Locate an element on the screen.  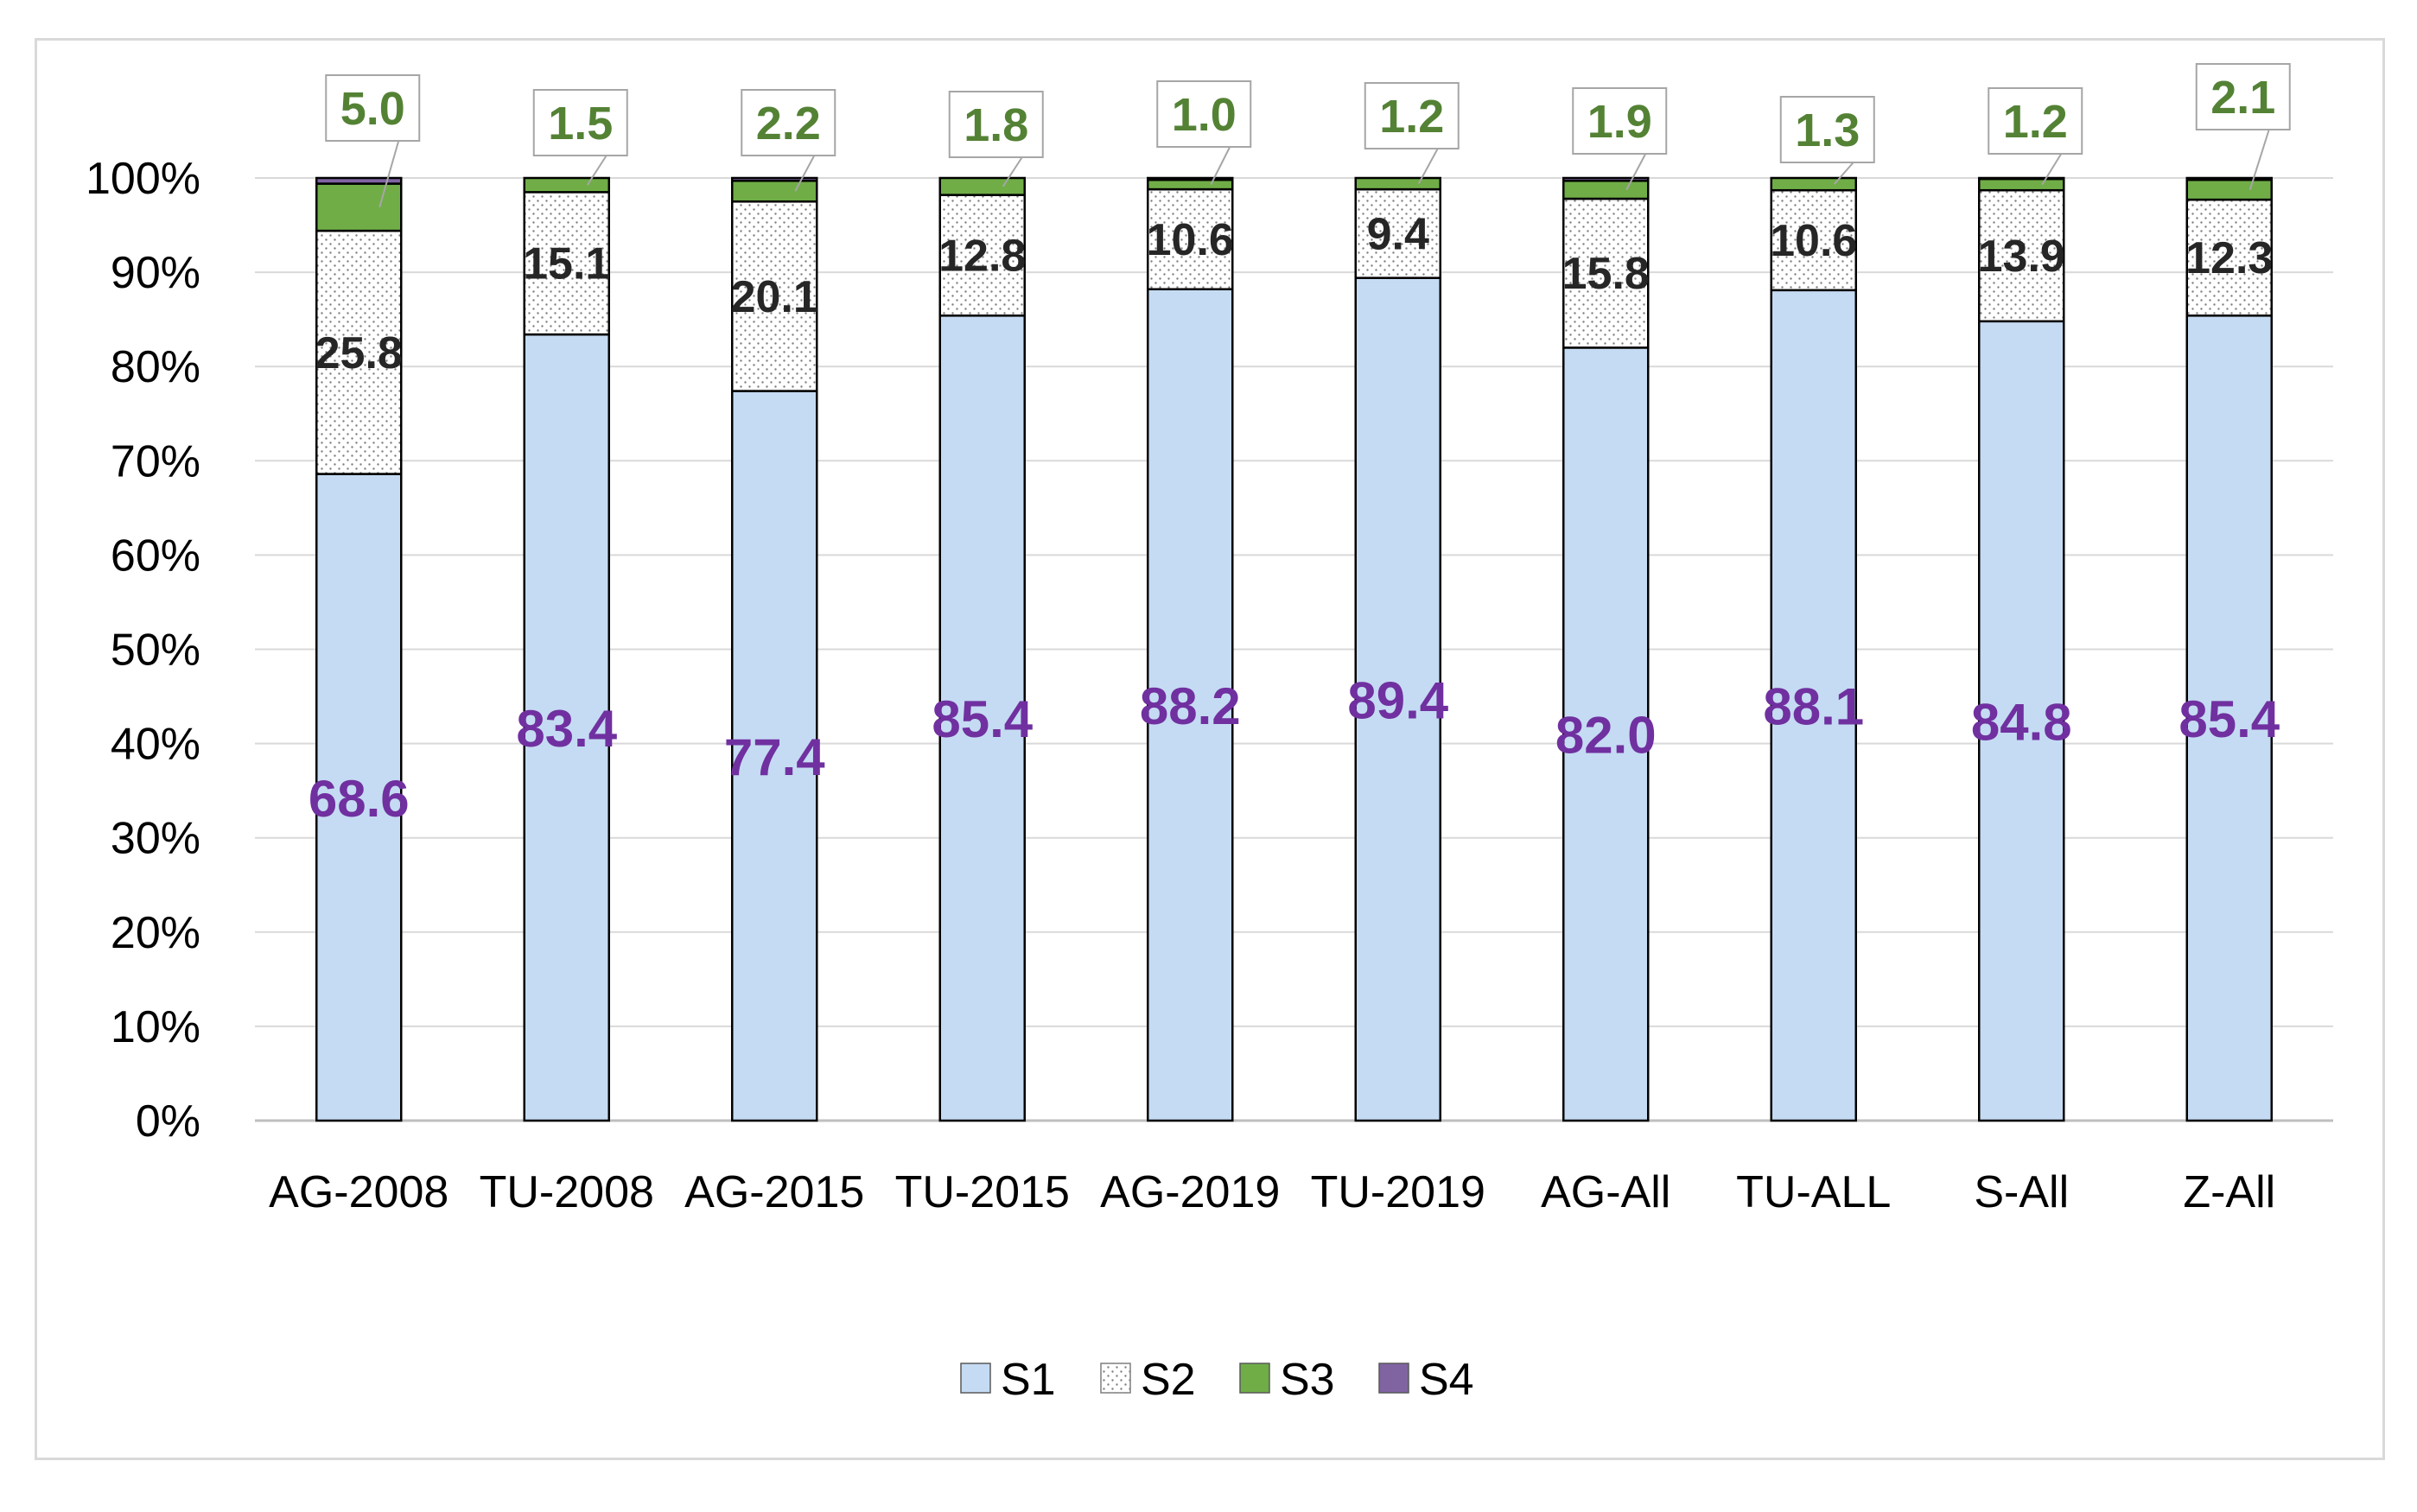
y-tick-label: 40% is located at coordinates (155, 745).